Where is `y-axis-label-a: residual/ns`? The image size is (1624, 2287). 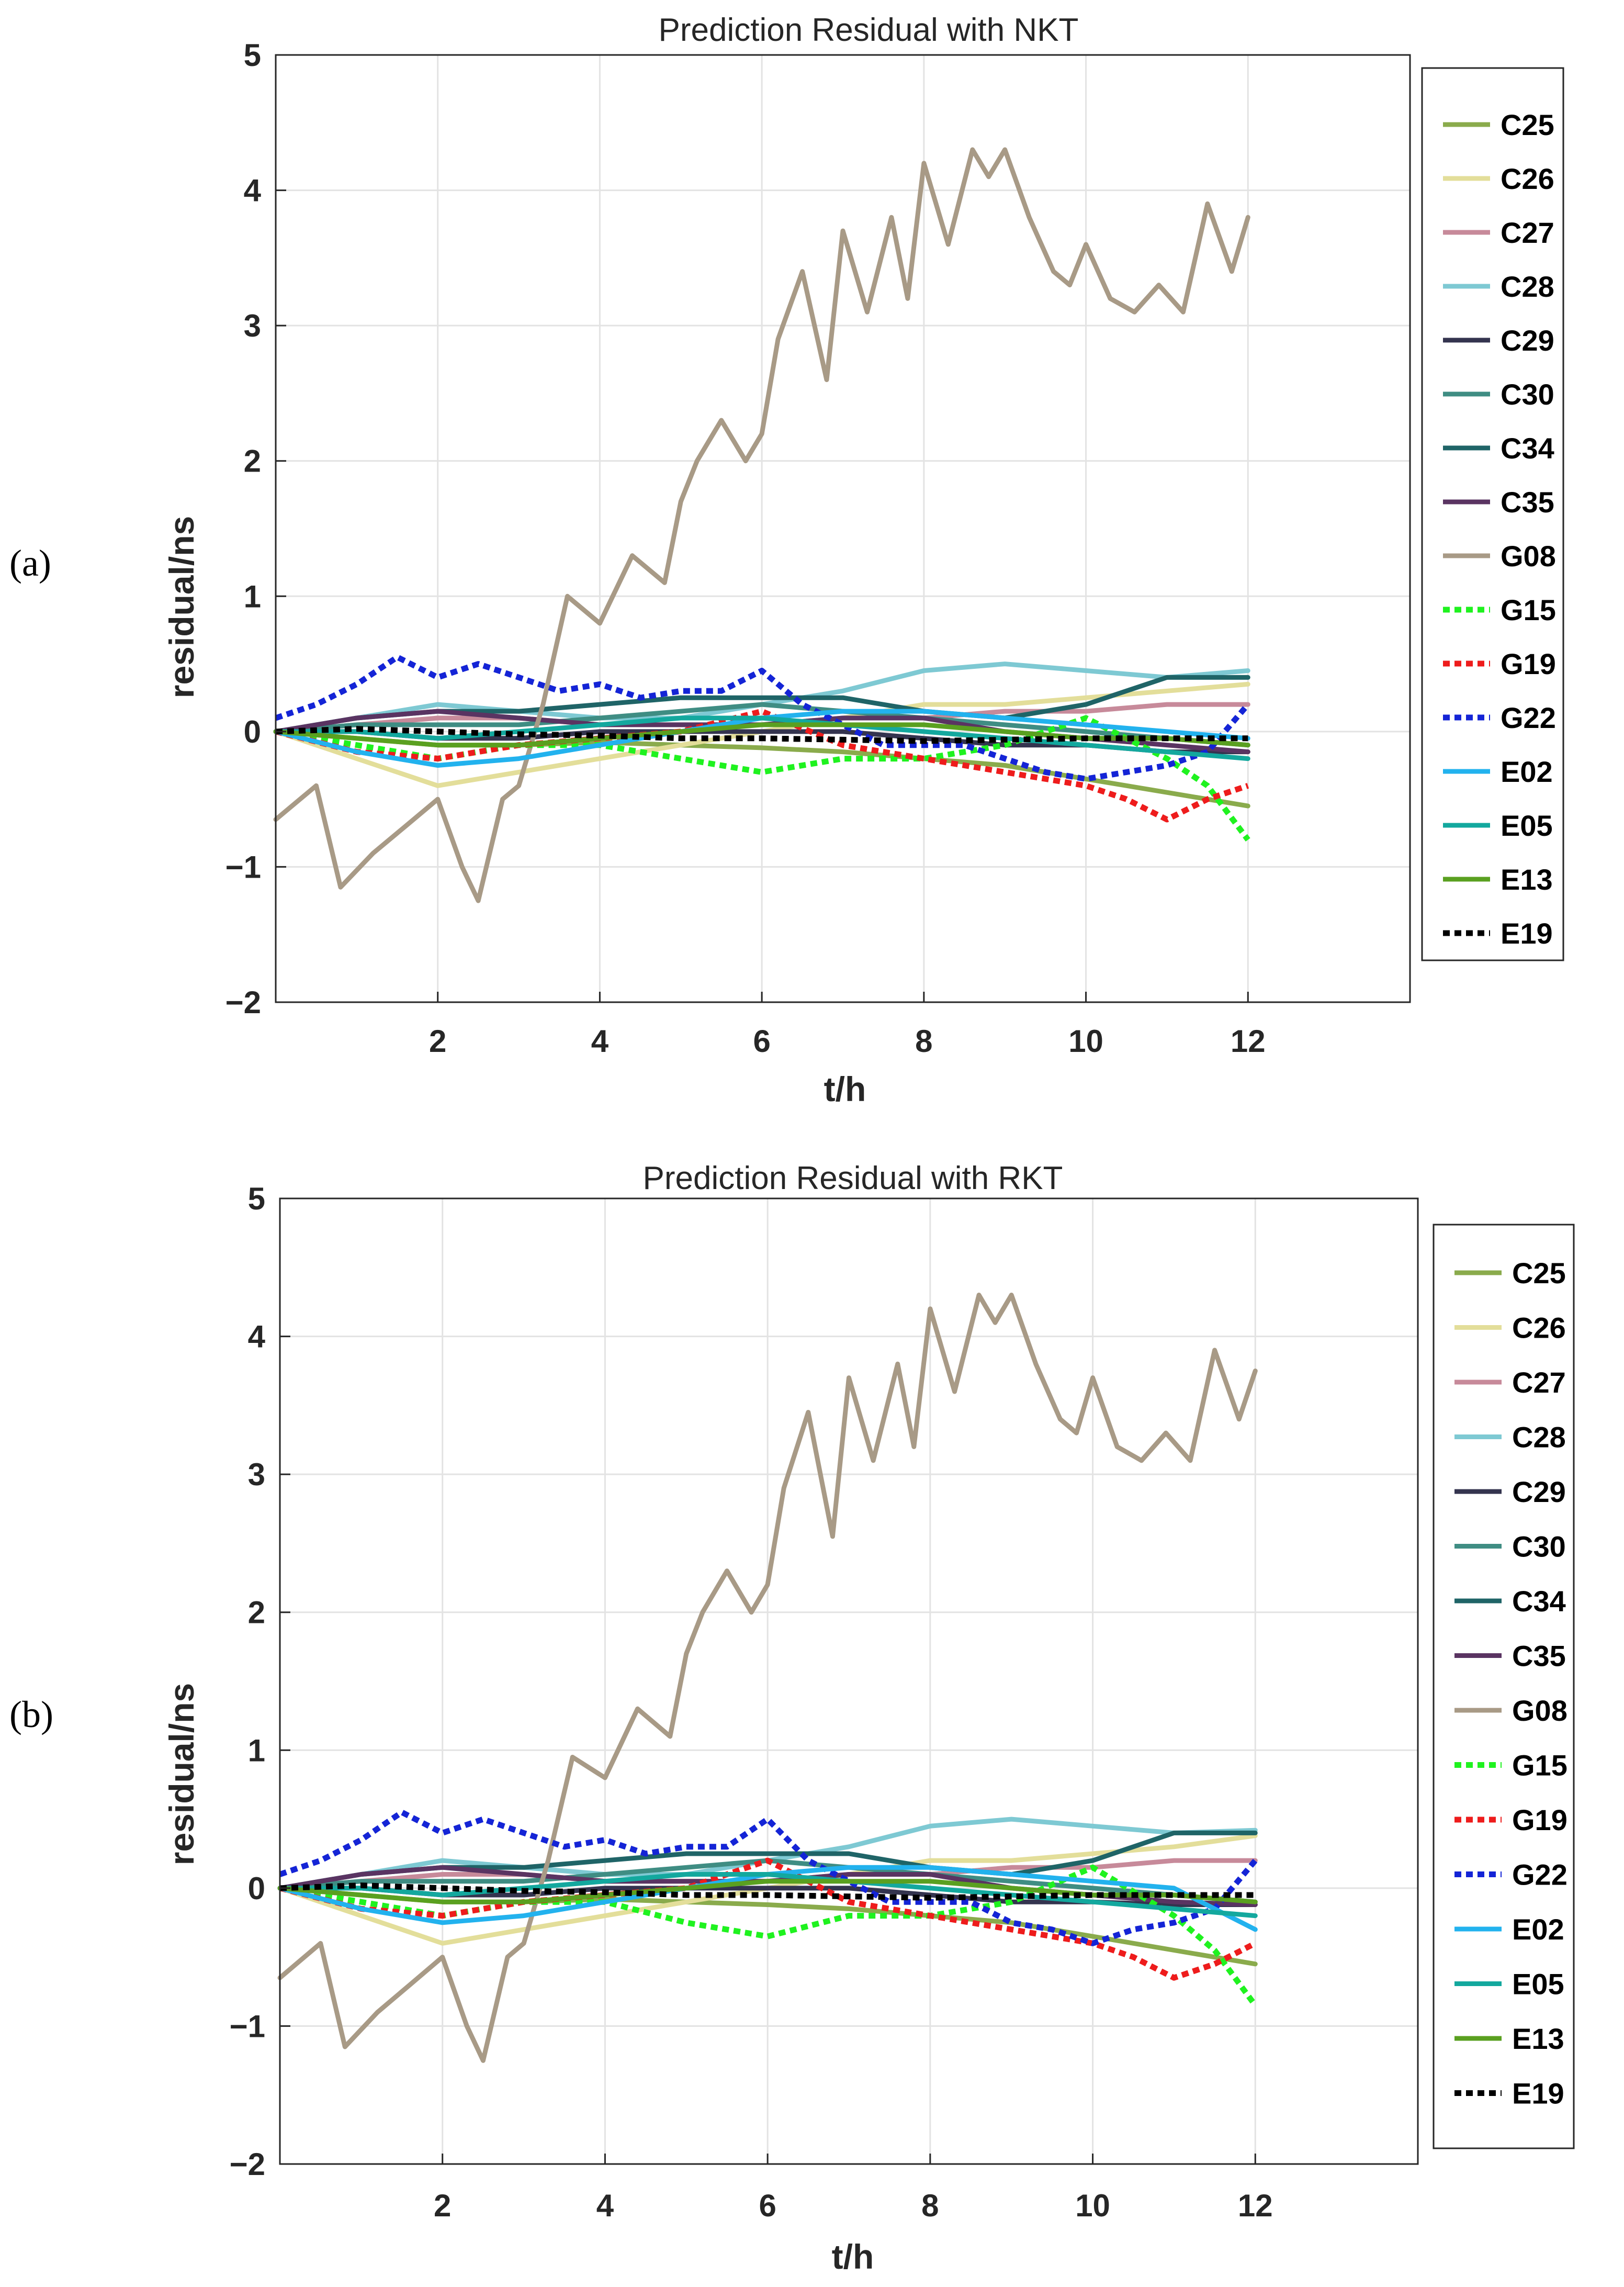 y-axis-label-a: residual/ns is located at coordinates (182, 607).